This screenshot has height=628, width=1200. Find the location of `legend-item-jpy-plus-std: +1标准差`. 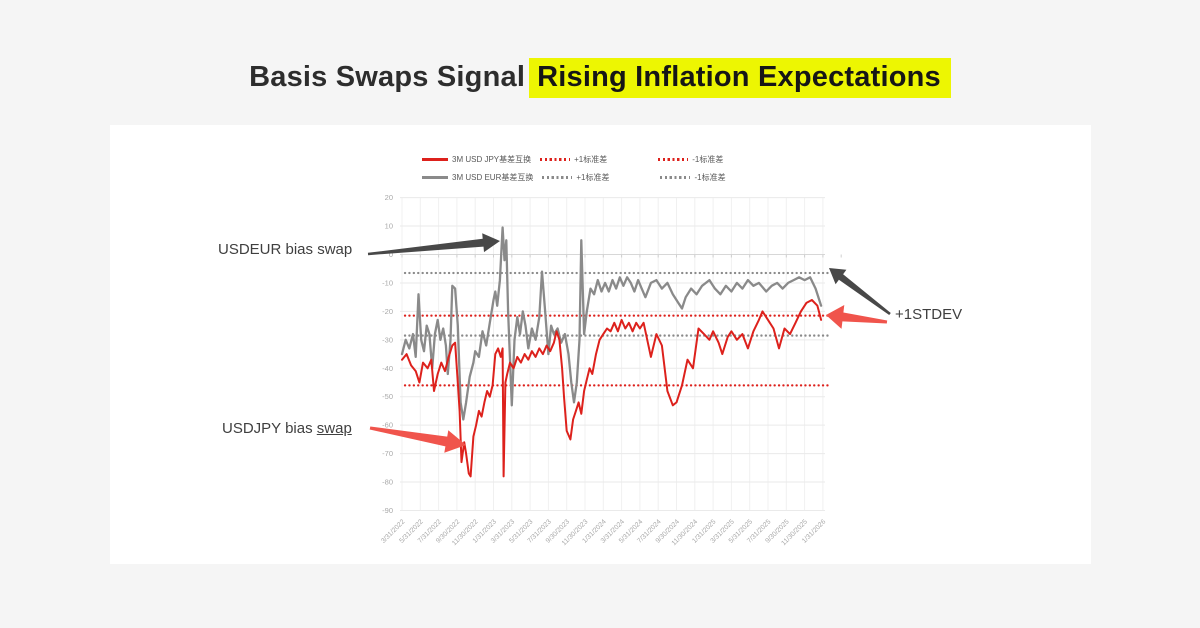

legend-item-jpy-plus-std: +1标准差 is located at coordinates (569, 159).